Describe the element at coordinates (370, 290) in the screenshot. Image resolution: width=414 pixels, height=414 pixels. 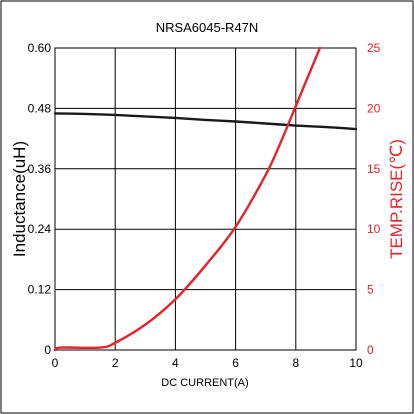
I see `y-tick-label-right: 5` at that location.